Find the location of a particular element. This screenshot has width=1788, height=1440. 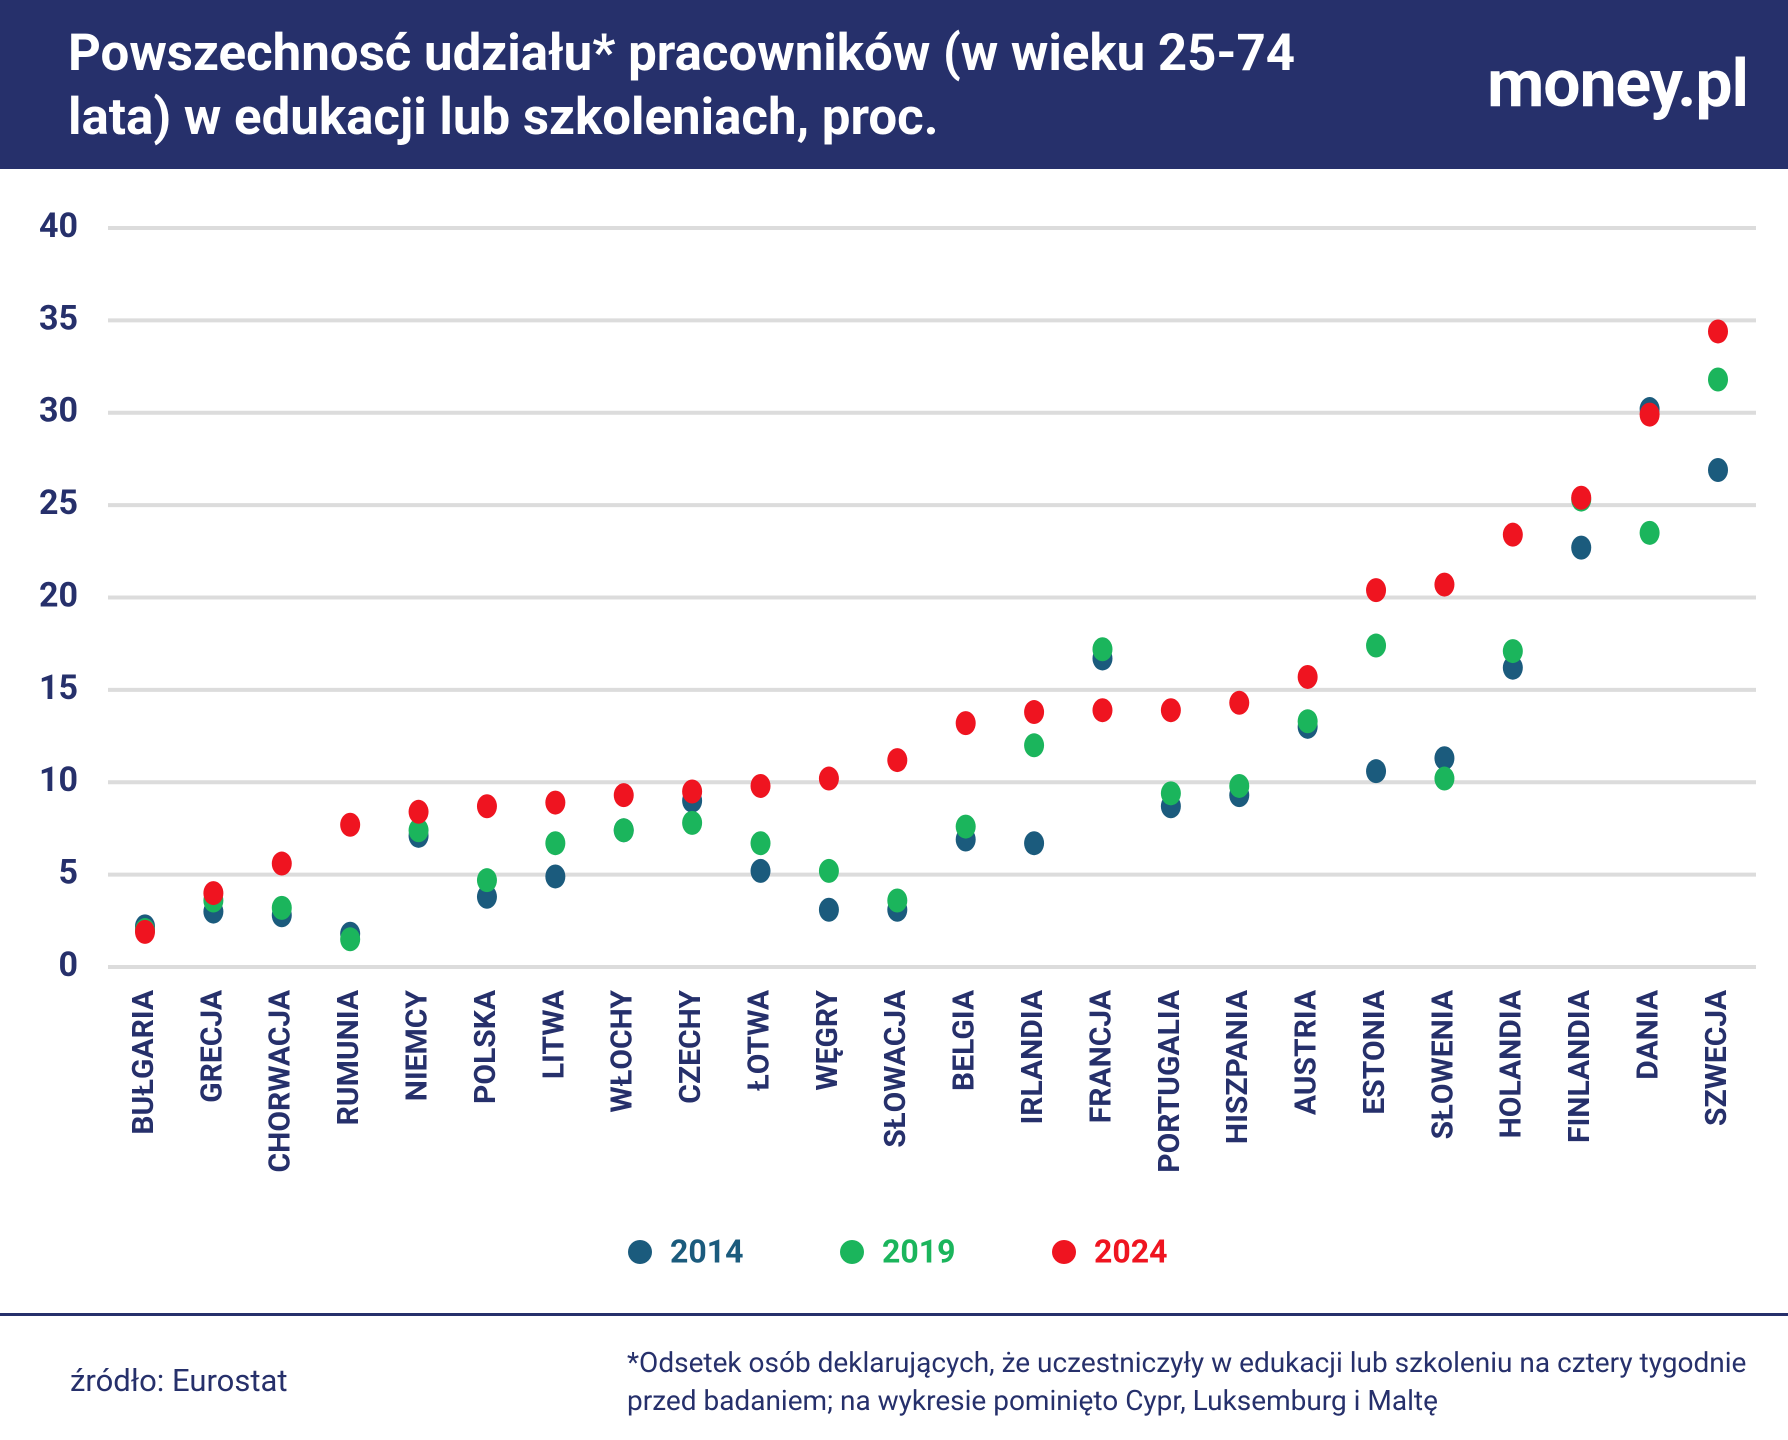

x-tick-label: SŁOWACJA is located at coordinates (895, 1068).